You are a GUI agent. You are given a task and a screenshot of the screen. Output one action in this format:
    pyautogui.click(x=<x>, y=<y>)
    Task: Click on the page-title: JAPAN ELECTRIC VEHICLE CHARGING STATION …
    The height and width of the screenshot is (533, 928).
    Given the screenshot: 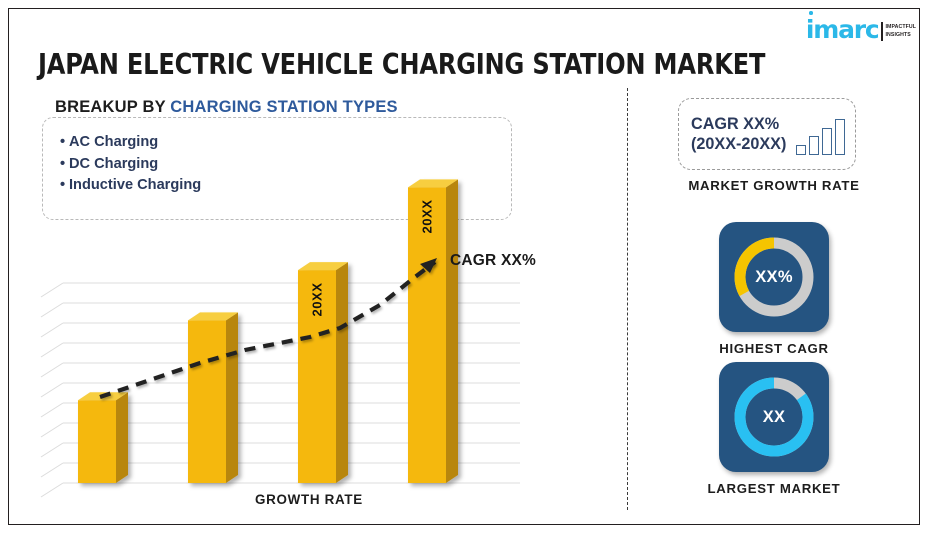 What is the action you would take?
    pyautogui.click(x=402, y=64)
    